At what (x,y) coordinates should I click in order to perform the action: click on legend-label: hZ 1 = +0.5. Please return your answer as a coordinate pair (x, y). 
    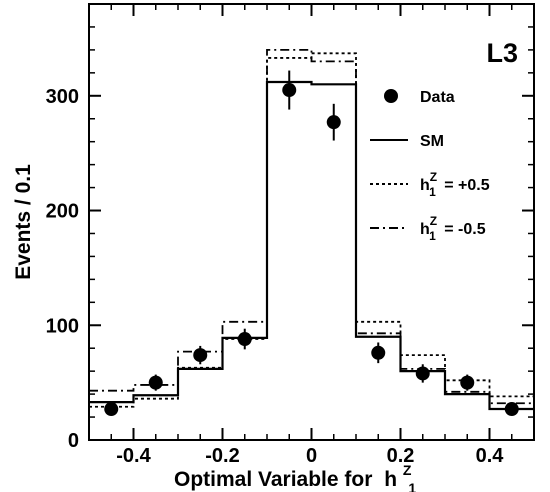
    Looking at the image, I should click on (455, 184).